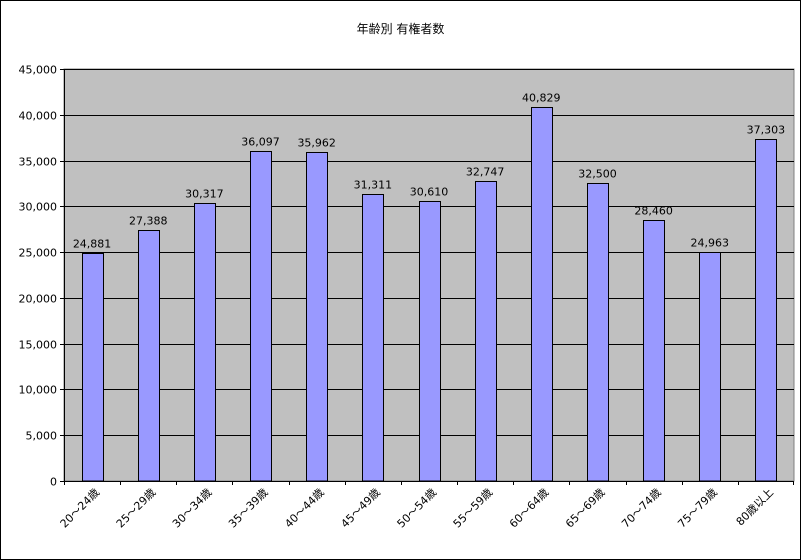 The image size is (801, 560). I want to click on data-label: 30,317, so click(204, 194).